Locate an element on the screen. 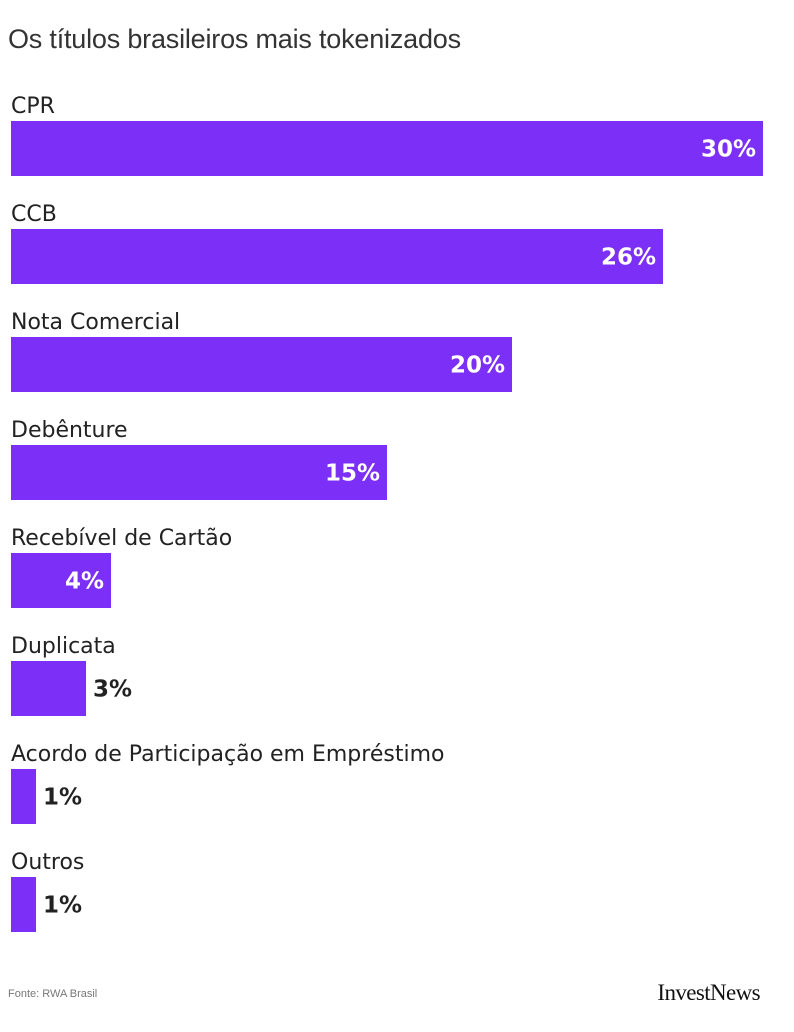  value-label: 20% is located at coordinates (477, 366).